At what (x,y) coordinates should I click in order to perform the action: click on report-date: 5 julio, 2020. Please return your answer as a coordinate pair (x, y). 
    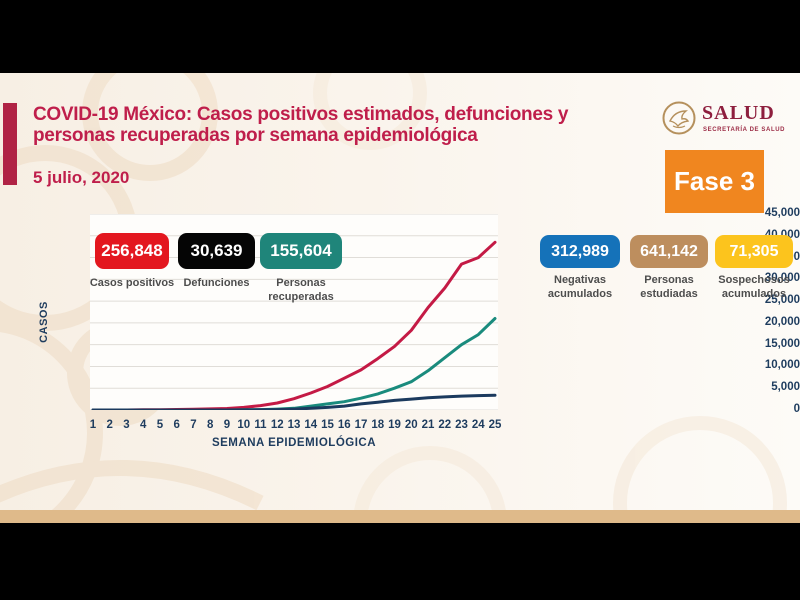
    Looking at the image, I should click on (81, 177).